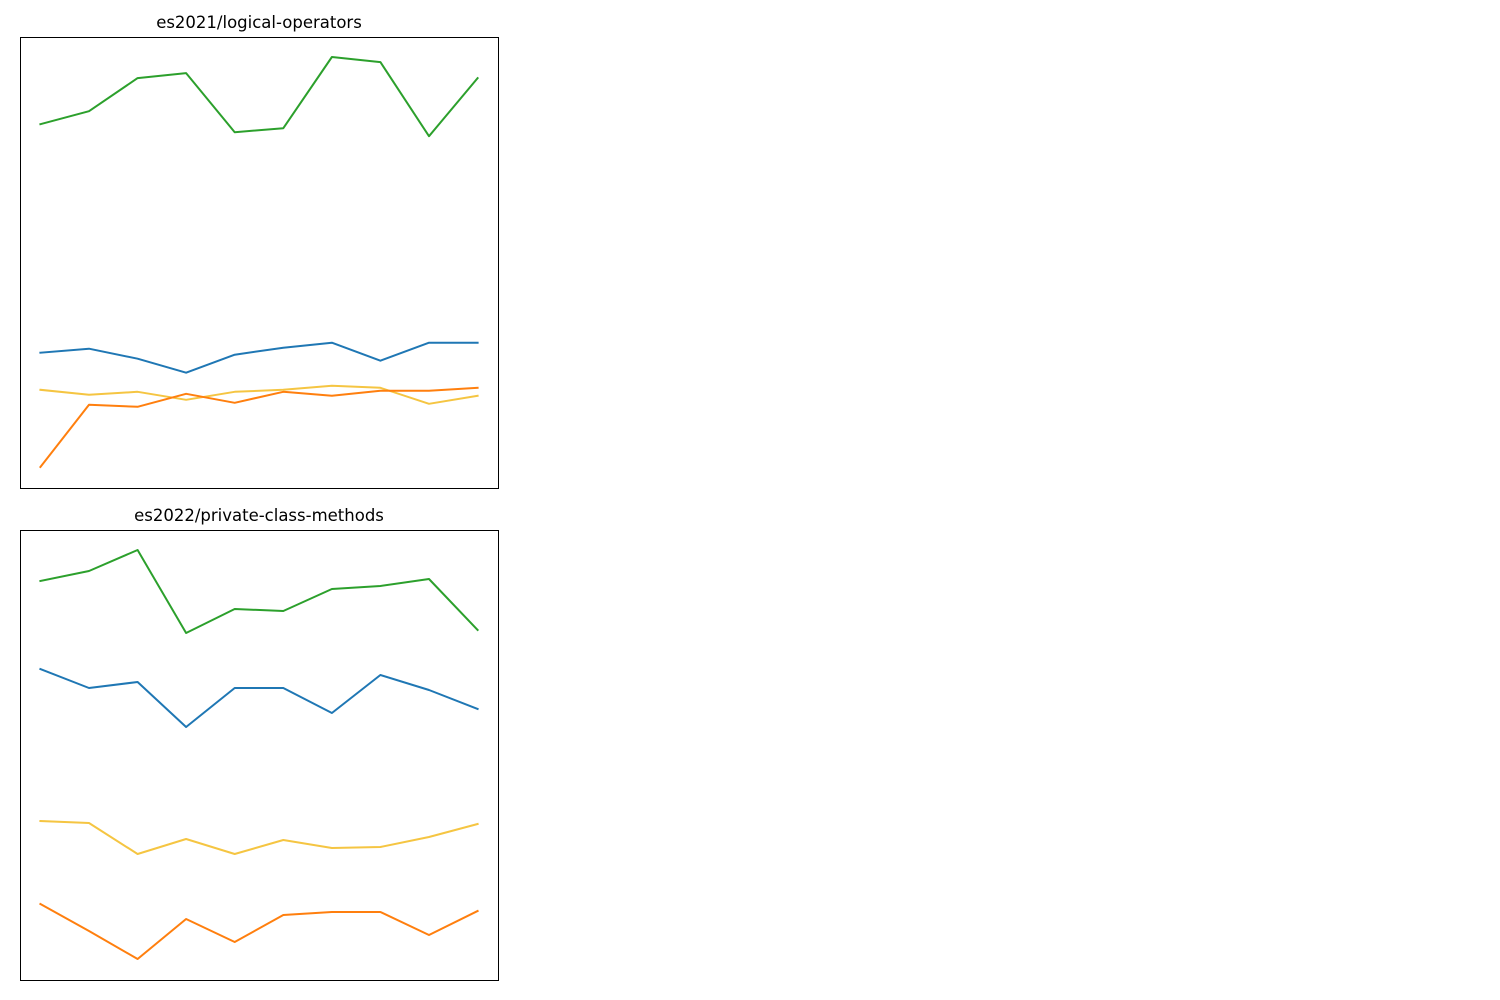 The height and width of the screenshot is (1000, 1500). What do you see at coordinates (259, 515) in the screenshot?
I see `chart-title: es2022/private-class-methods` at bounding box center [259, 515].